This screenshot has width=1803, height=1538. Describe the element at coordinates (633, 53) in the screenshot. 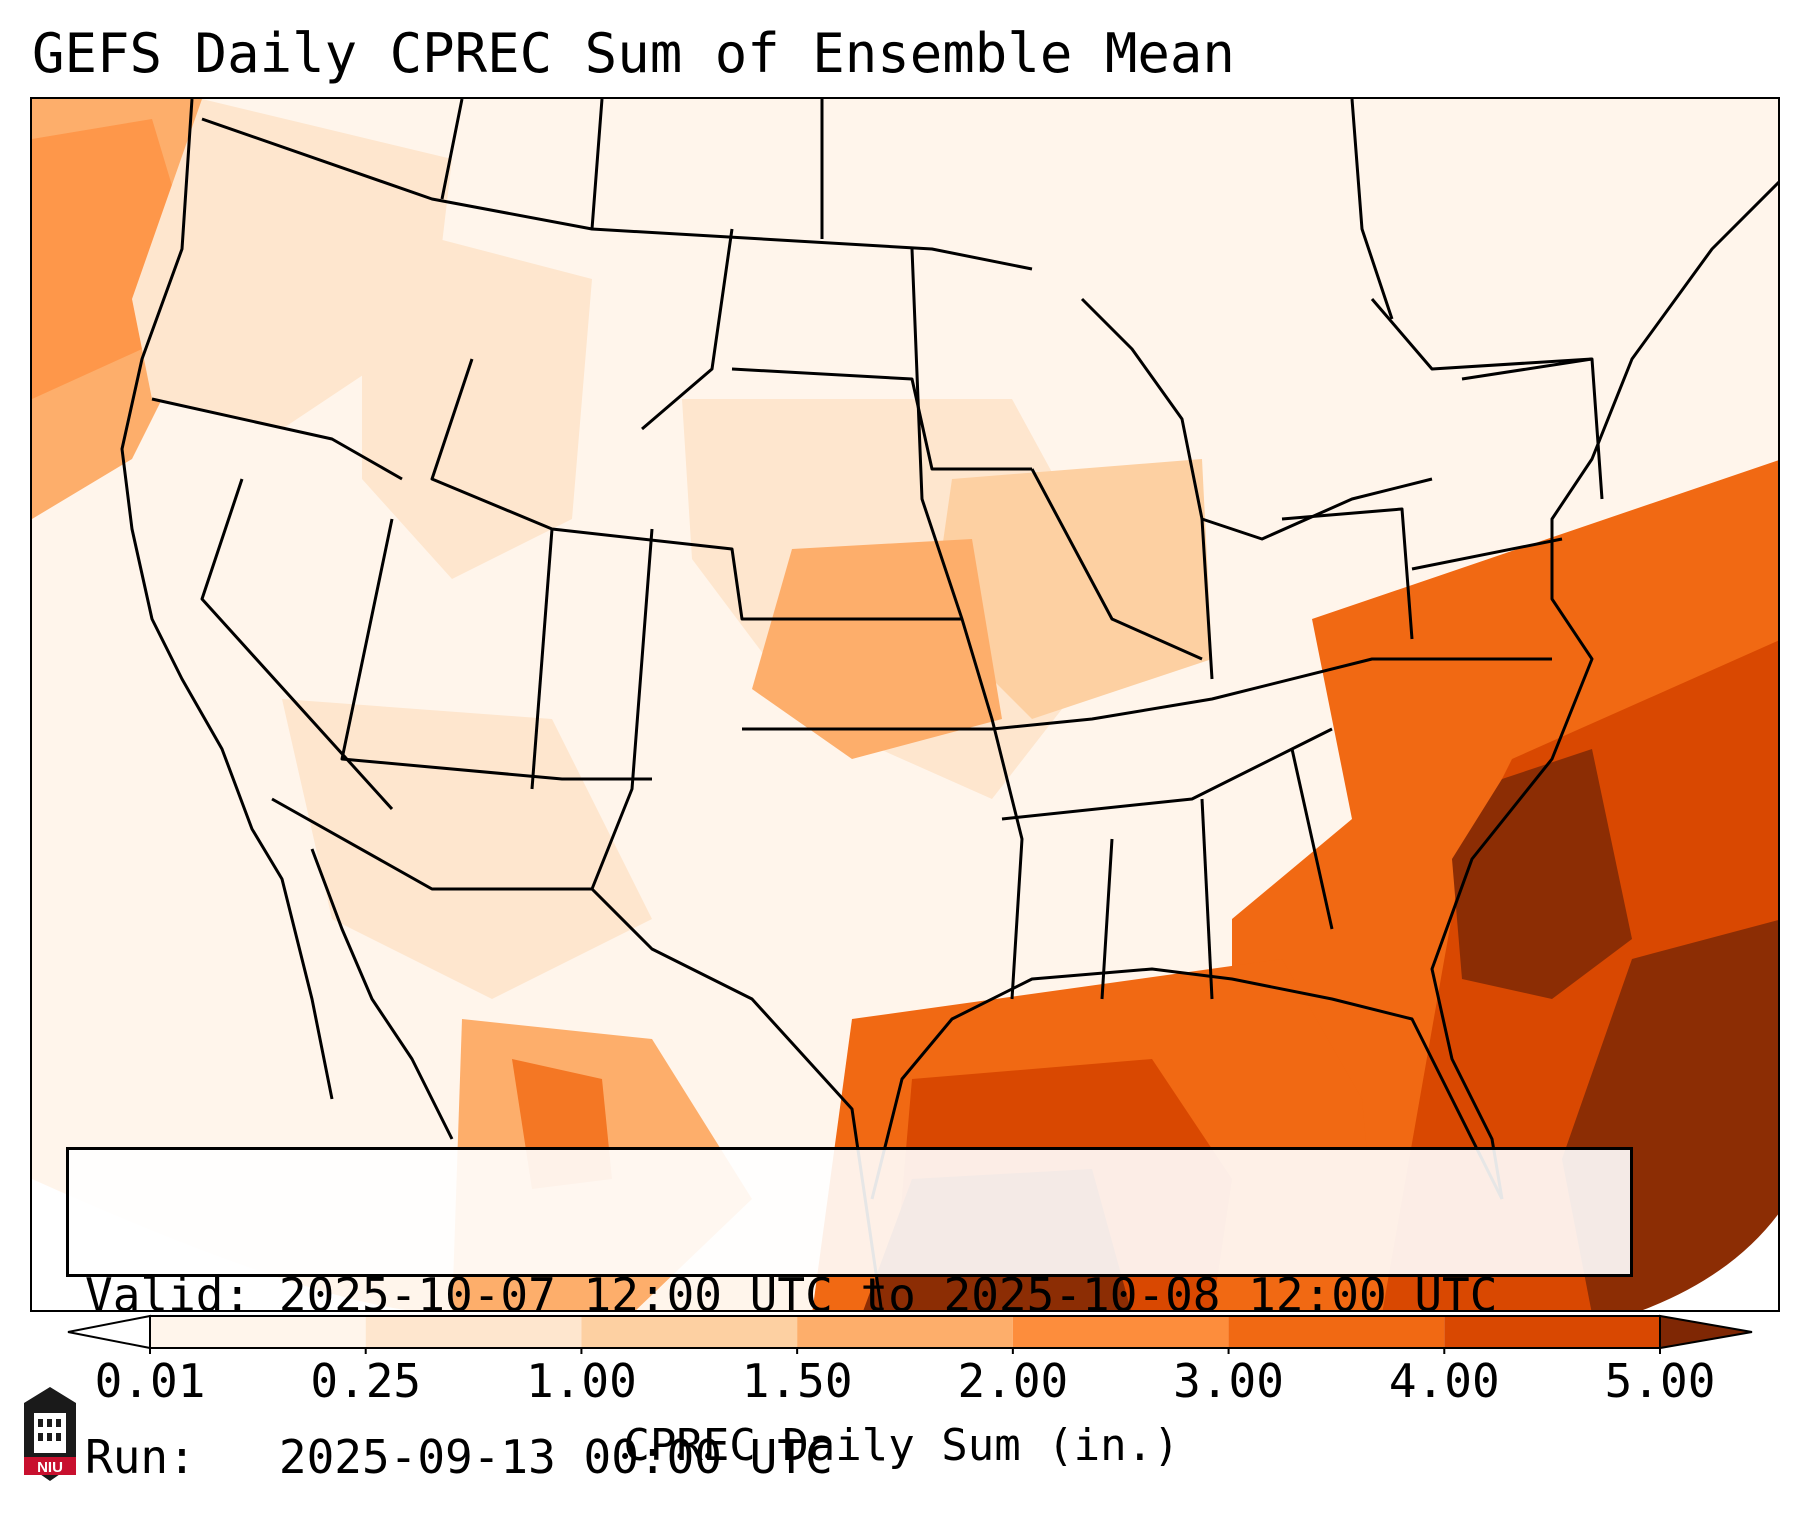

I see `map-title: GEFS Daily CPREC Sum of Ensemble Mean` at that location.